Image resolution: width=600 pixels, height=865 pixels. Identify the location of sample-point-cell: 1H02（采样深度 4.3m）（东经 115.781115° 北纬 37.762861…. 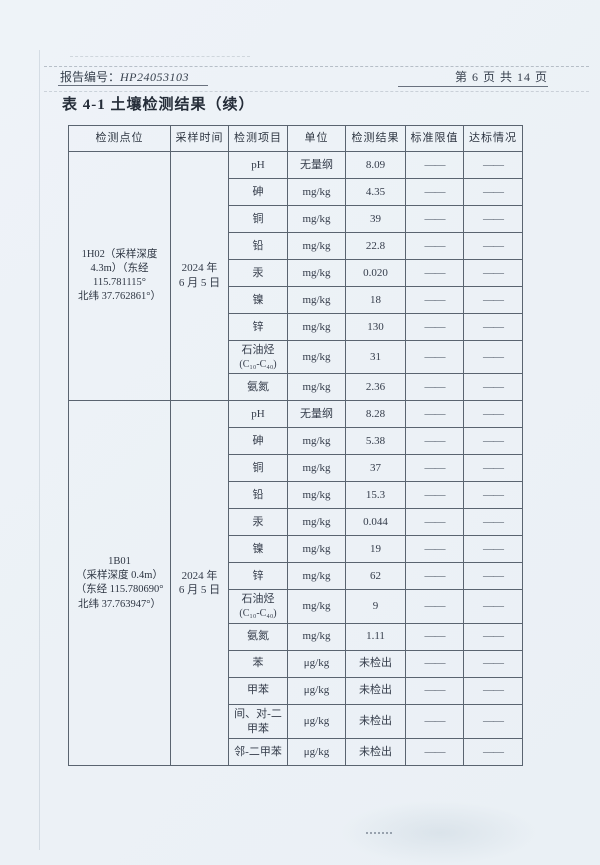
(119, 276).